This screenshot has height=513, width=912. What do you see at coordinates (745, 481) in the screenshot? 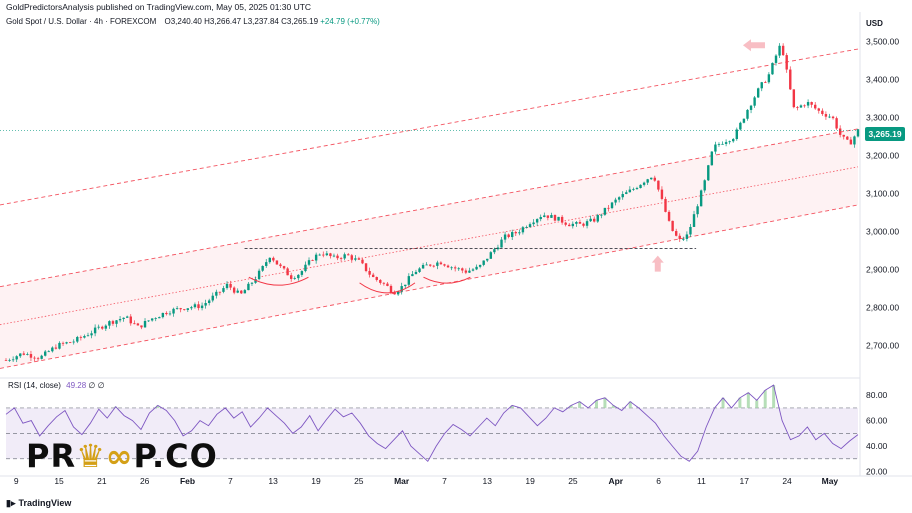
I see `time-tick-label: 17` at bounding box center [745, 481].